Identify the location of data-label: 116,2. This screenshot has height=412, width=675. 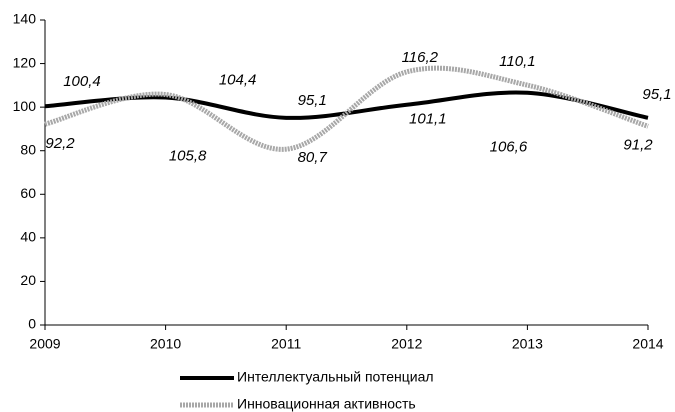
(420, 57).